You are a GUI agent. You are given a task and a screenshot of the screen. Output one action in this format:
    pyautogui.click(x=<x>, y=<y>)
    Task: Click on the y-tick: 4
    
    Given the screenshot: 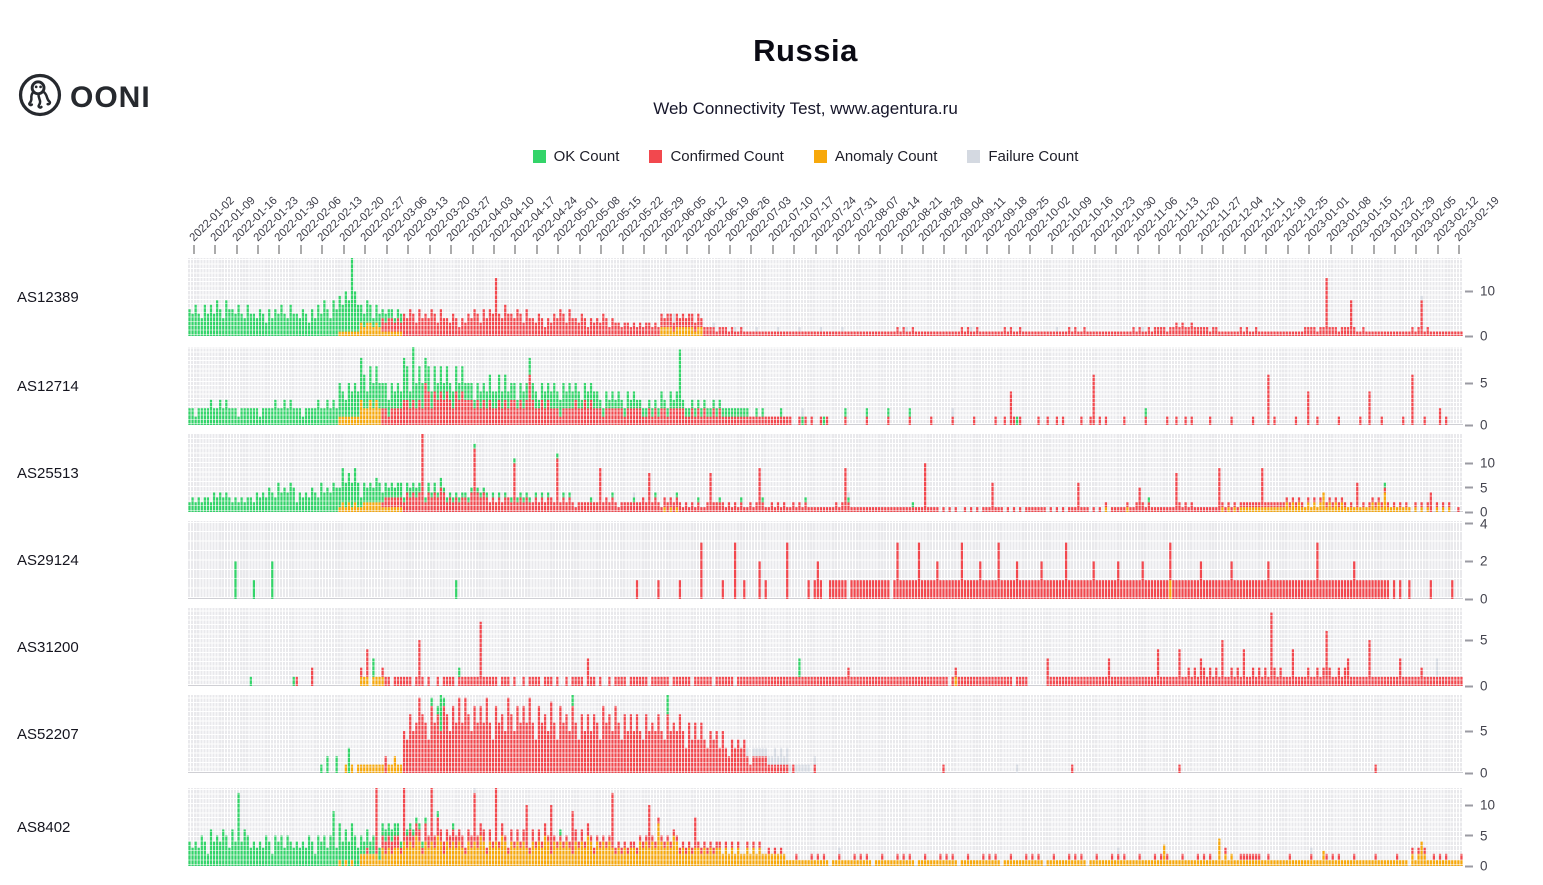 What is the action you would take?
    pyautogui.click(x=1476, y=523)
    